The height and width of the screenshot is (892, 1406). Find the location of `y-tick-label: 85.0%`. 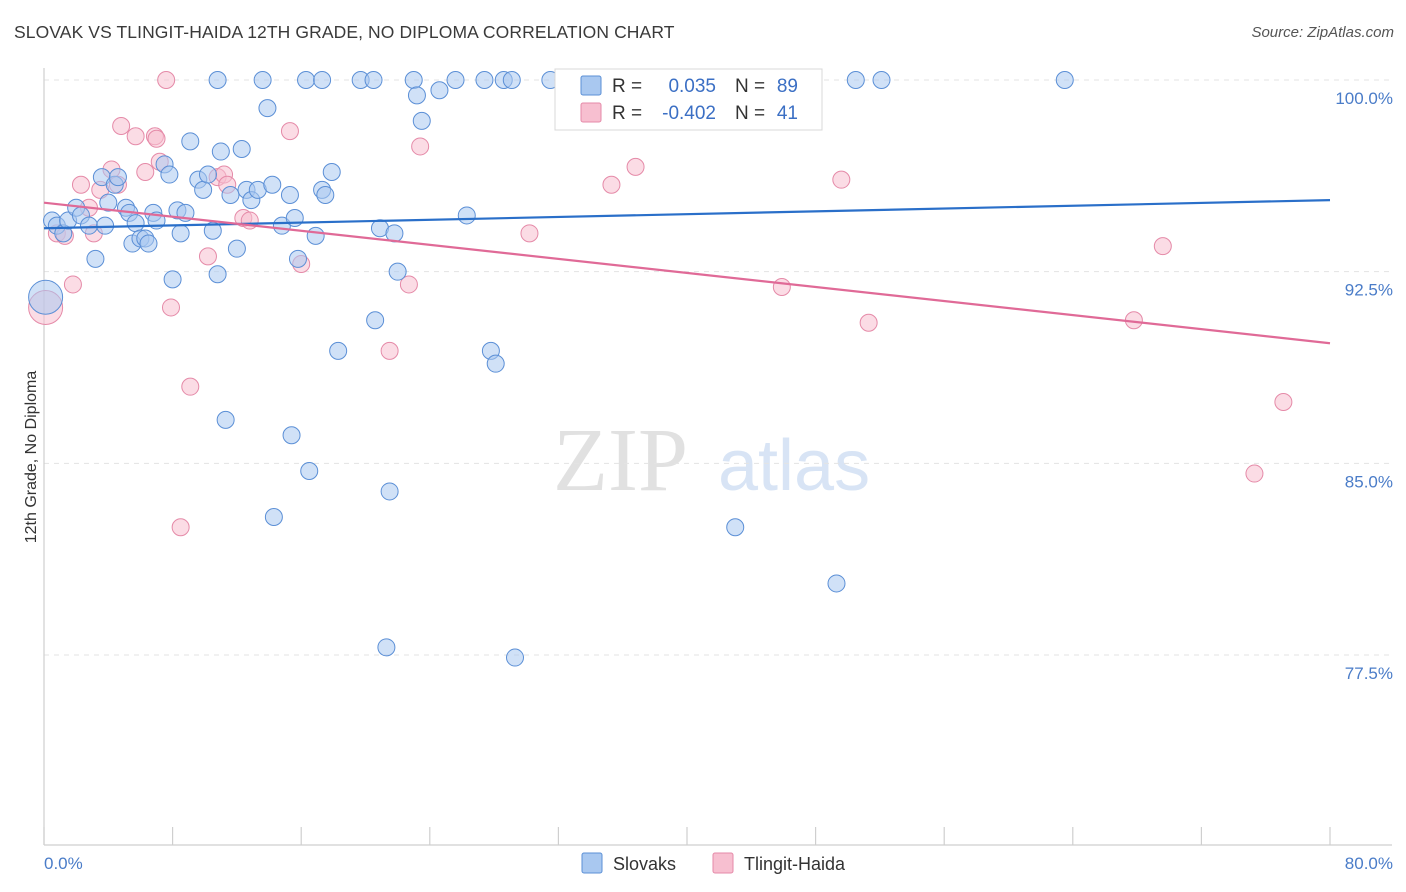

y-tick-label: 85.0% is located at coordinates (1369, 481).